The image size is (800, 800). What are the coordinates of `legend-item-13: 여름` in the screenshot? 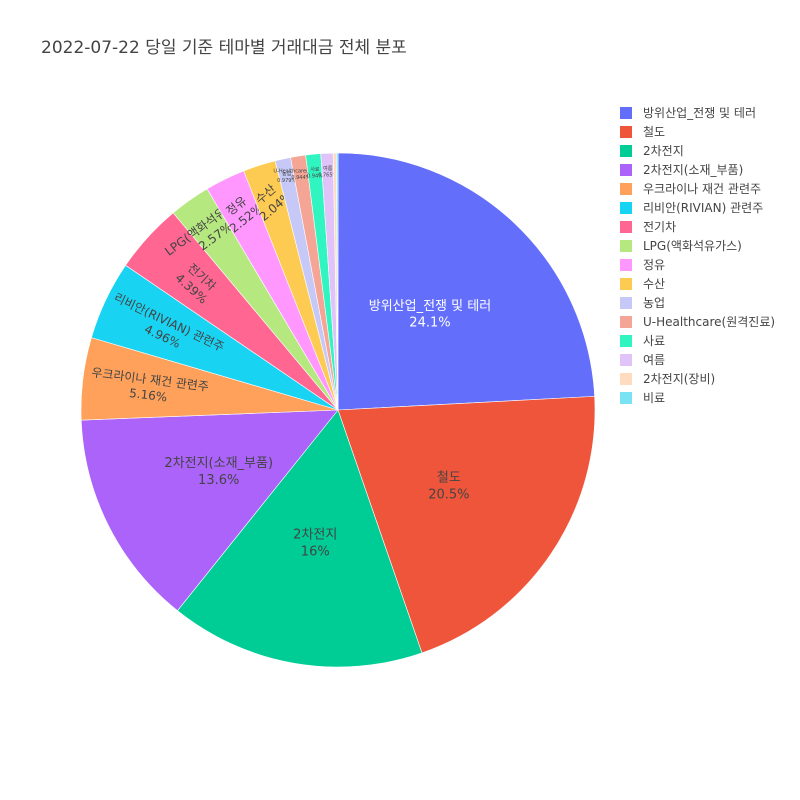 It's located at (693, 359).